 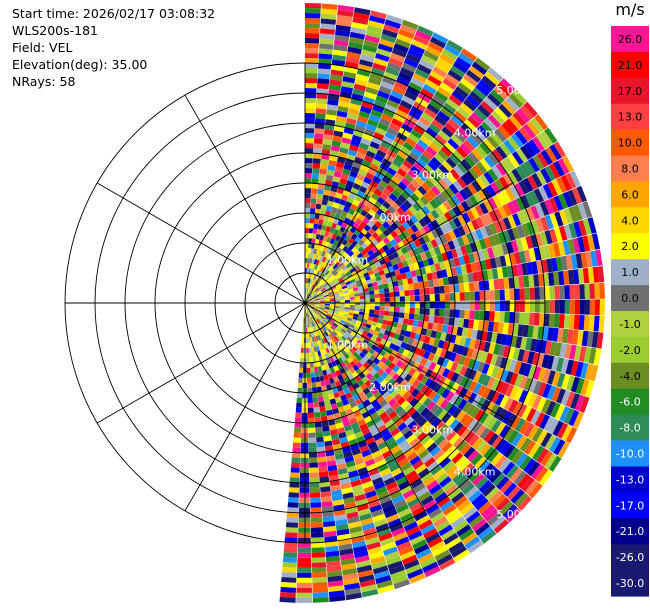 I want to click on colorbar-tick-label: 17.0, so click(x=630, y=91).